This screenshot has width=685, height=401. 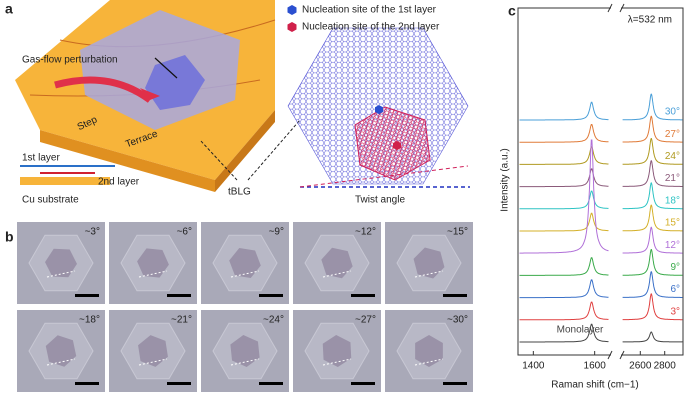 What do you see at coordinates (672, 112) in the screenshot?
I see `series-label: 30°` at bounding box center [672, 112].